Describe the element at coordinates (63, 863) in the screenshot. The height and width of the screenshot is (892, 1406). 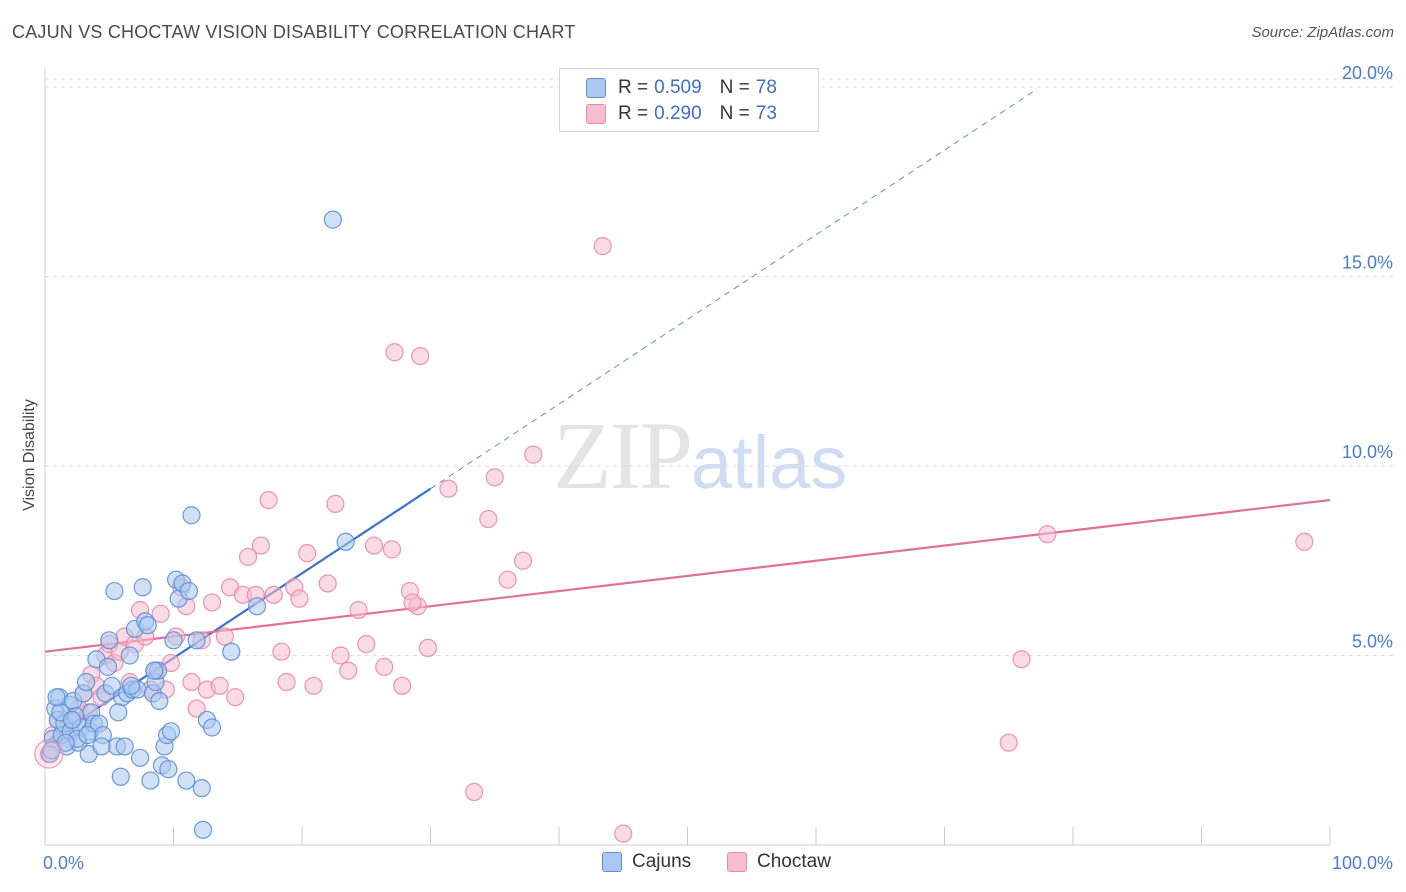
I see `x-tick-label: 0.0%` at that location.